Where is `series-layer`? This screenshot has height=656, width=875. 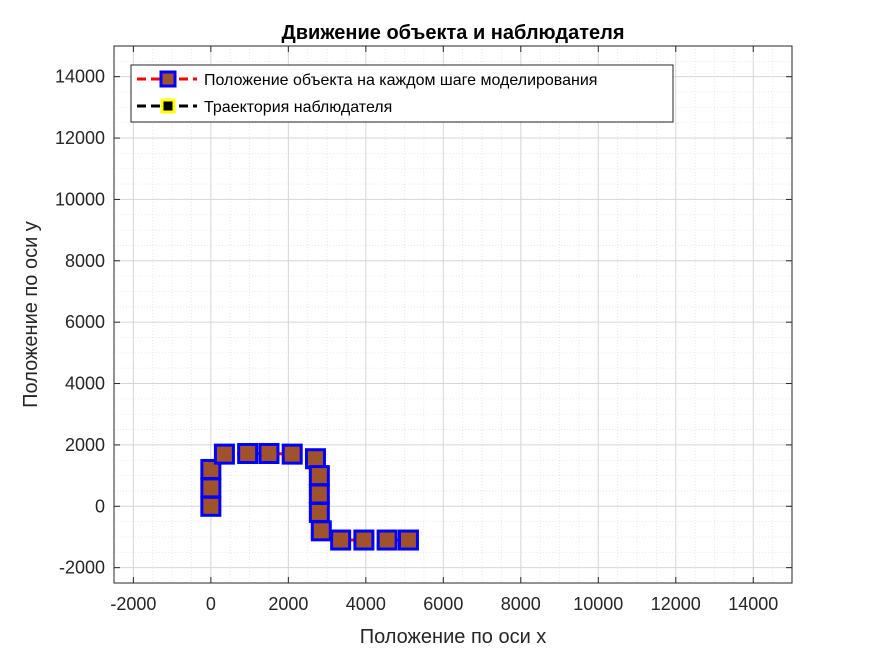
series-layer is located at coordinates (309, 497).